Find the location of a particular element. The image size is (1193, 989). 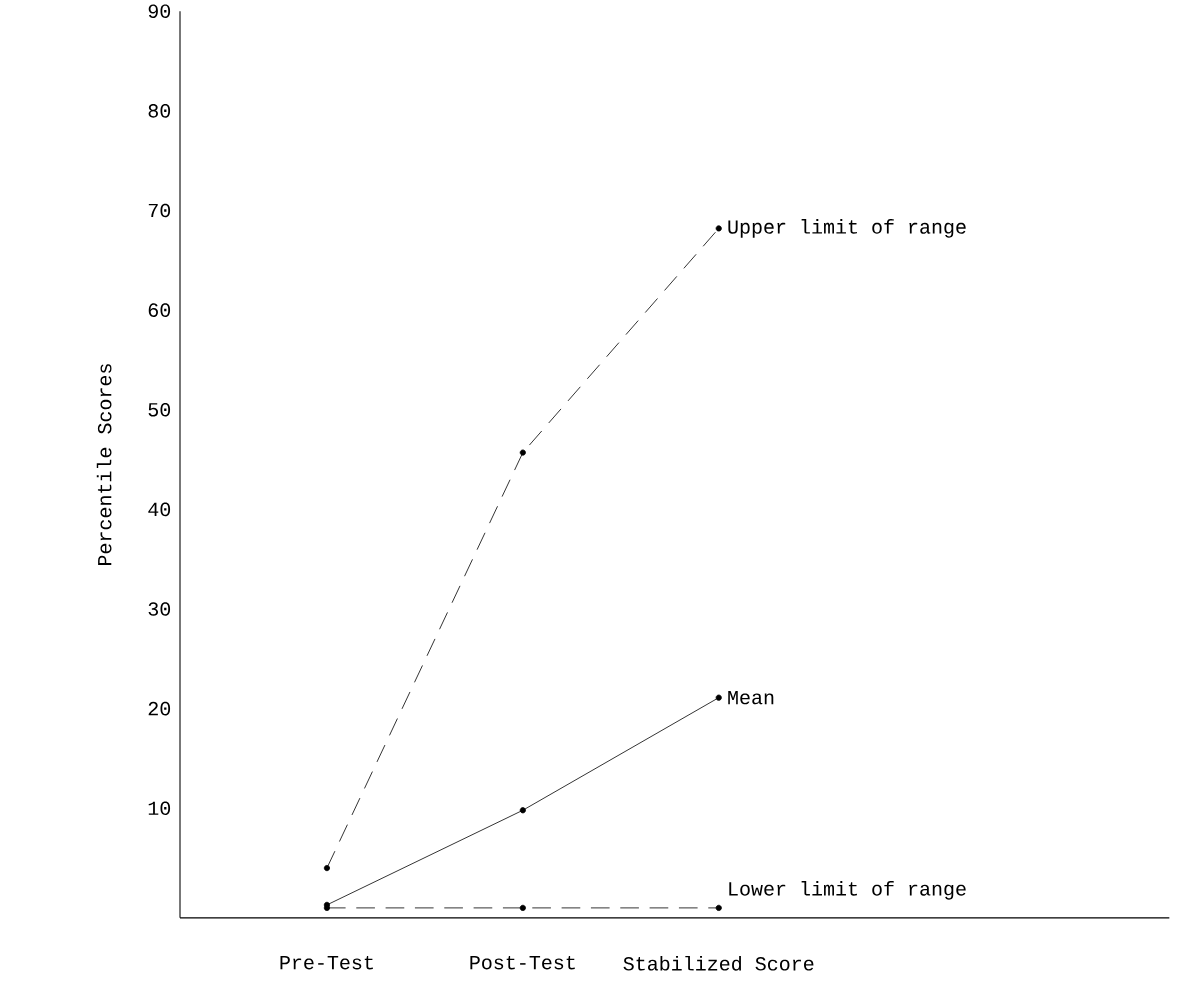

y-tick-label: 40 is located at coordinates (159, 509).